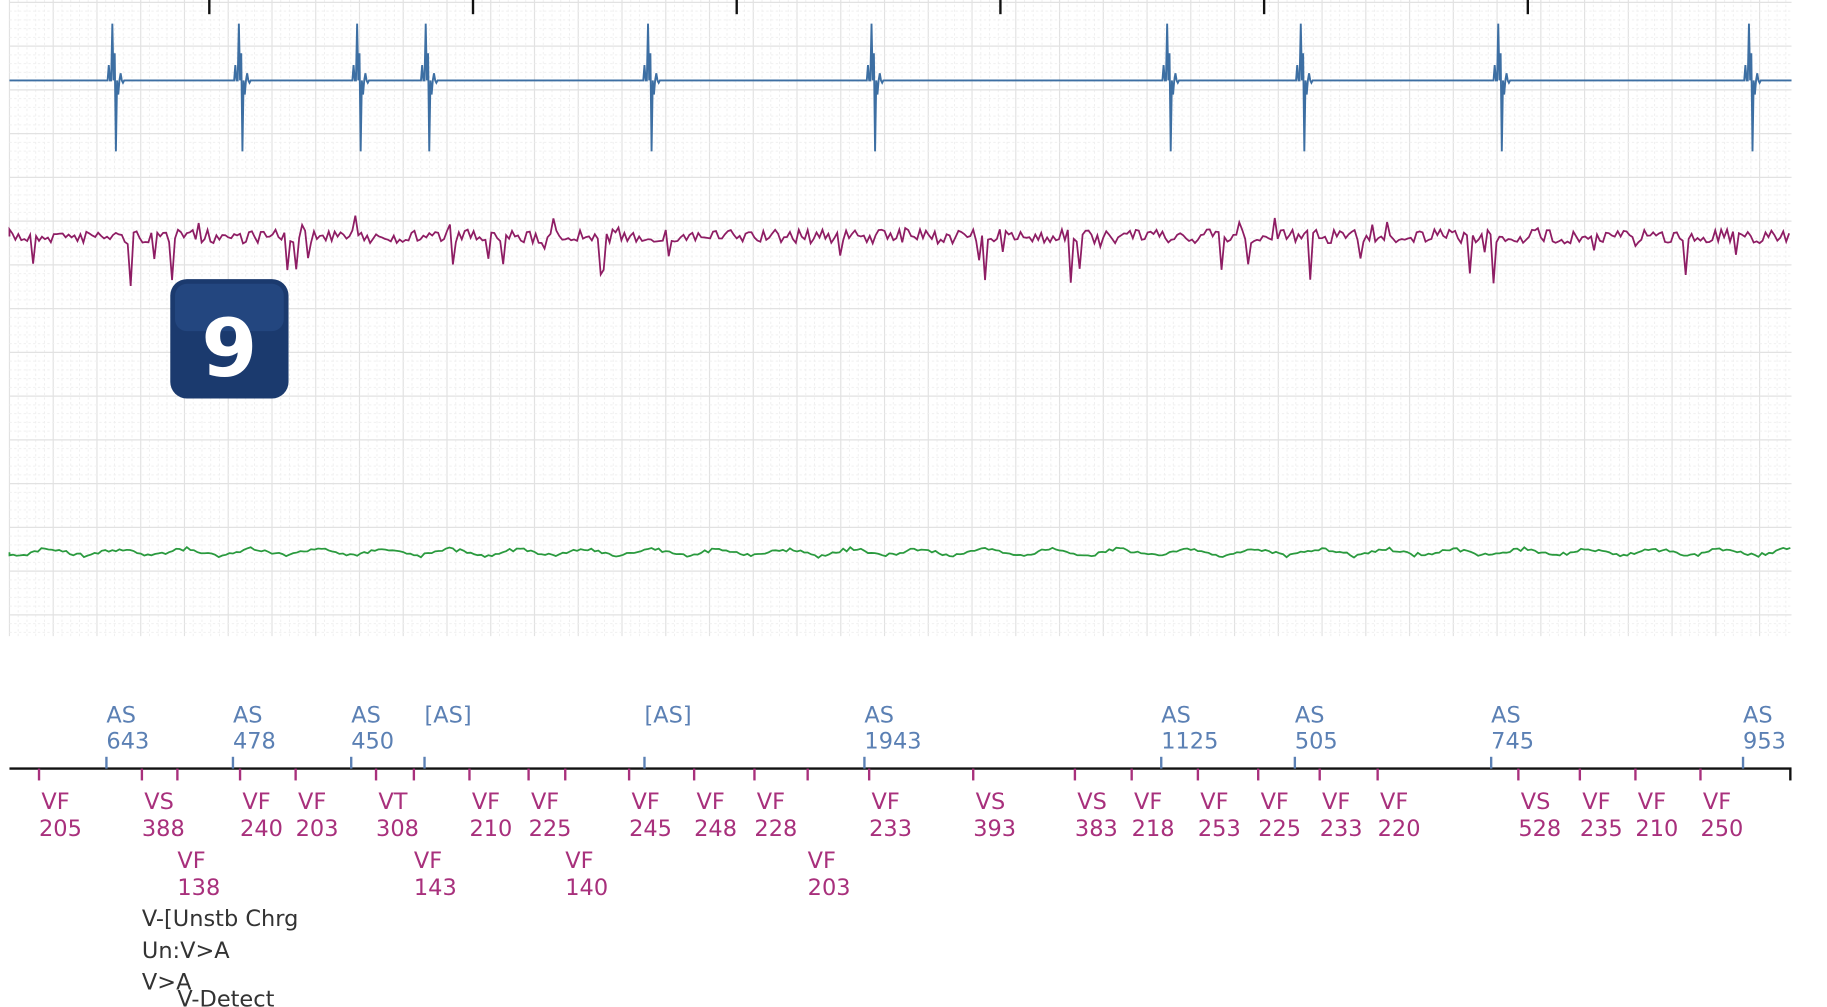  What do you see at coordinates (1219, 829) in the screenshot?
I see `ventricular-interval: 253` at bounding box center [1219, 829].